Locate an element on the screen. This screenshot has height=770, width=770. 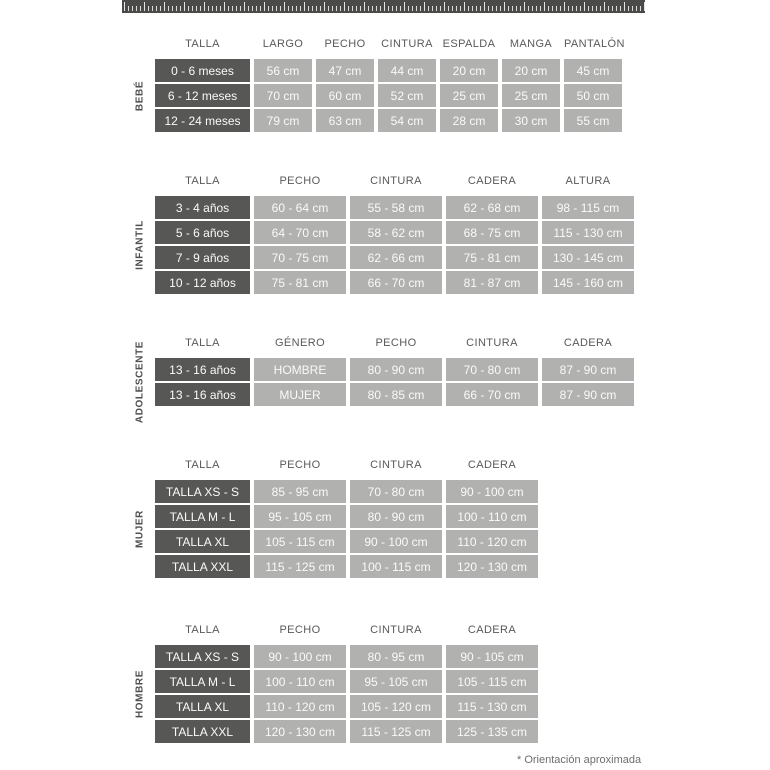
value-cell: 105 - 120 cm is located at coordinates (396, 706).